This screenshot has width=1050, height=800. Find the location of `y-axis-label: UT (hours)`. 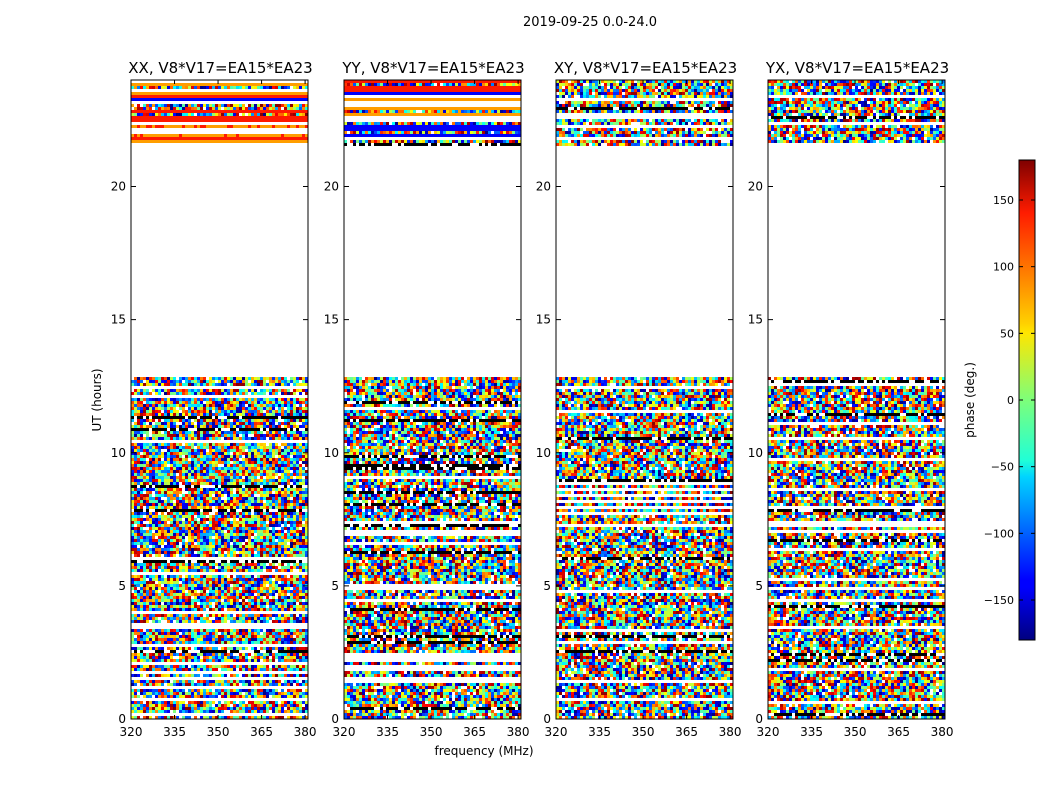

y-axis-label: UT (hours) is located at coordinates (97, 399).